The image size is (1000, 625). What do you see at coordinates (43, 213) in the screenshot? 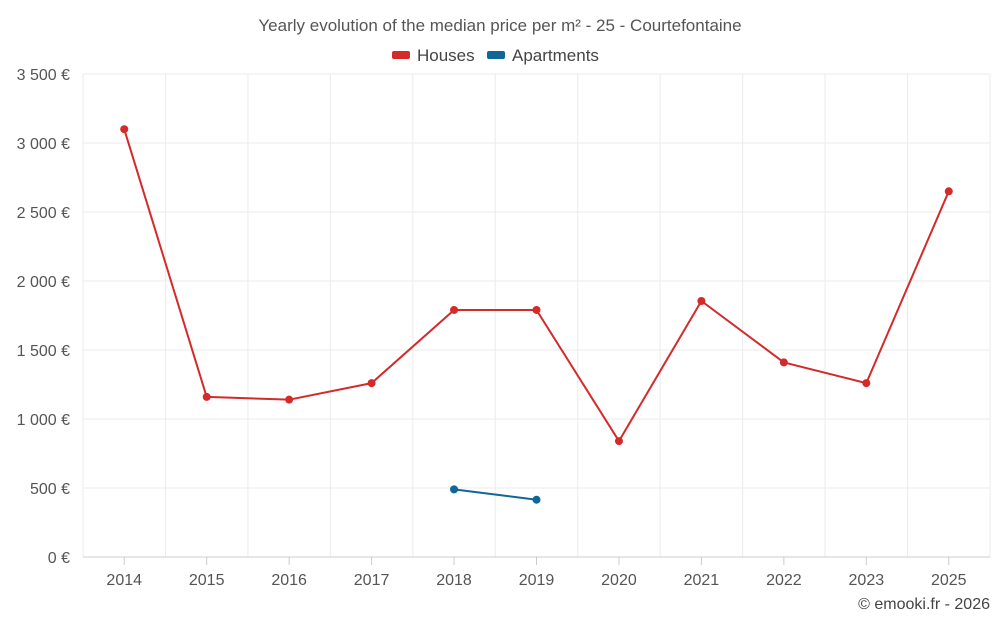
I see `y-tick-label: 2 500 €` at bounding box center [43, 213].